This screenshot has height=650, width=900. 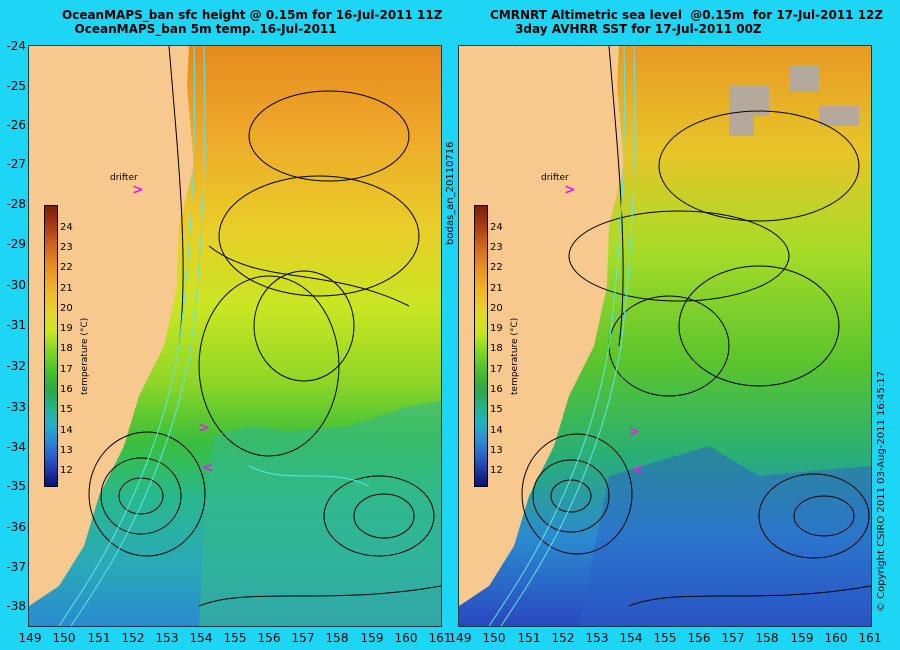 I want to click on y-tick-label: -32, so click(x=16, y=366).